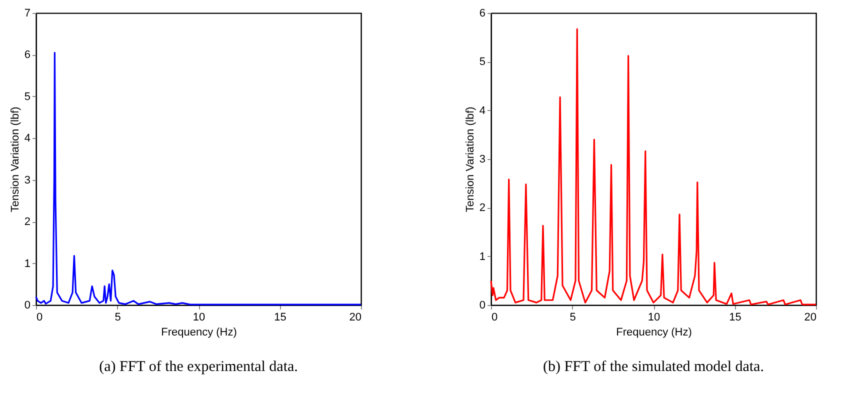 The image size is (865, 405). I want to click on y-tick-label: 7, so click(27, 14).